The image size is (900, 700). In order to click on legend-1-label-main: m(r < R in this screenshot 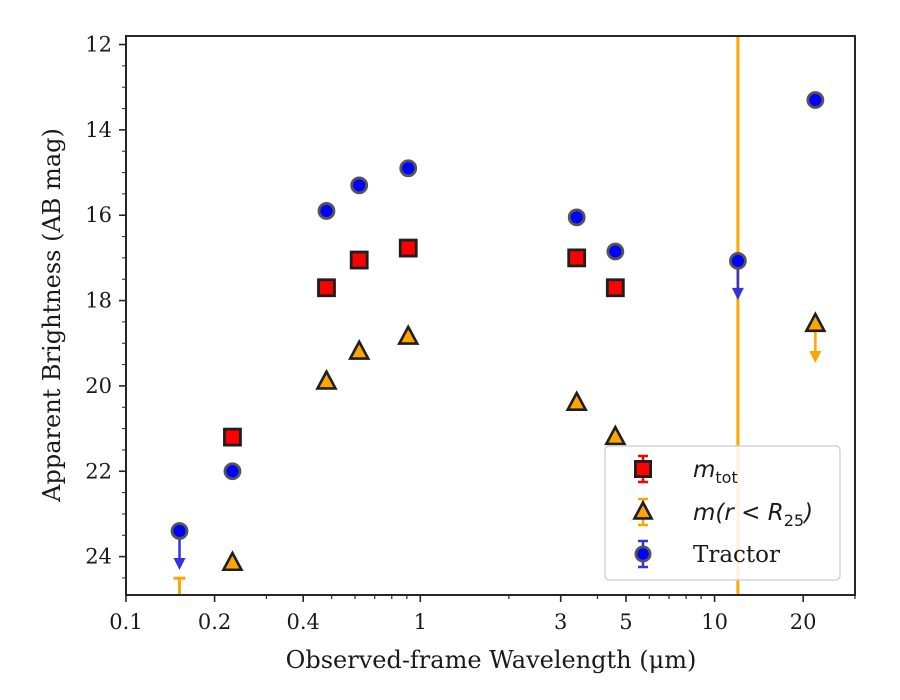, I will do `click(738, 513)`.